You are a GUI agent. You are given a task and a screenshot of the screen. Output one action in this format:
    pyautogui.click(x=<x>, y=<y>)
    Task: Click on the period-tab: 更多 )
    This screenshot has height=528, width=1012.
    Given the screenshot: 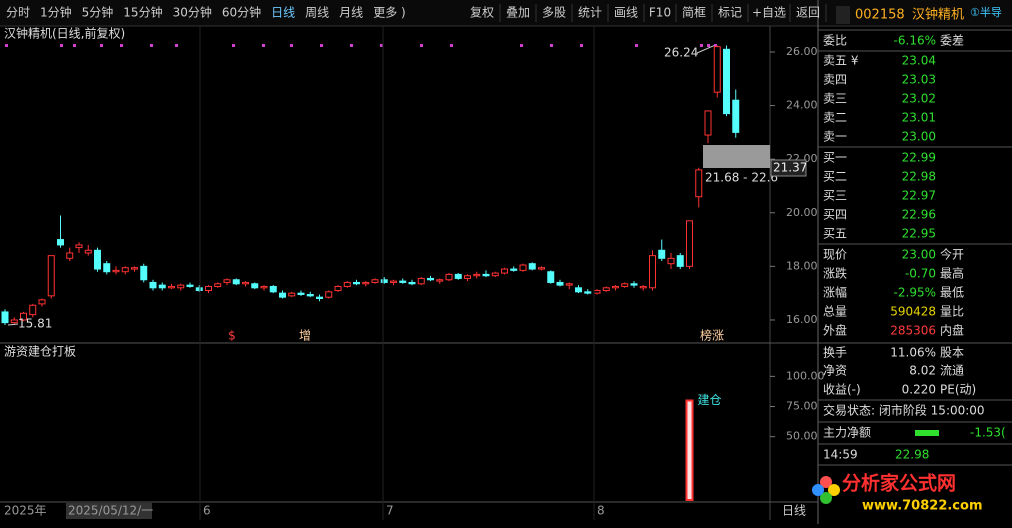 What is the action you would take?
    pyautogui.click(x=389, y=13)
    